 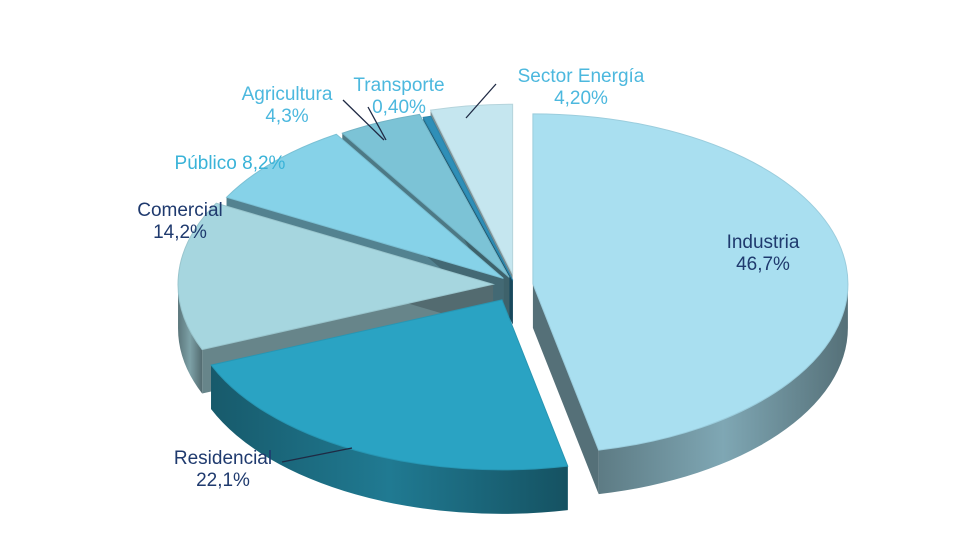 What do you see at coordinates (763, 242) in the screenshot?
I see `label-industria-name: Industria` at bounding box center [763, 242].